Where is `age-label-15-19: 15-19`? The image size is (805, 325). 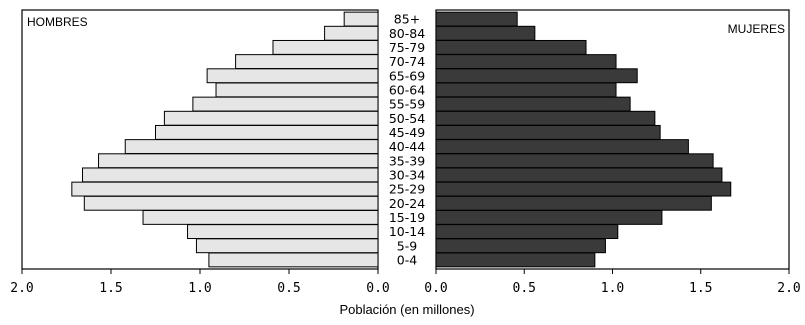
age-label-15-19: 15-19 is located at coordinates (407, 217).